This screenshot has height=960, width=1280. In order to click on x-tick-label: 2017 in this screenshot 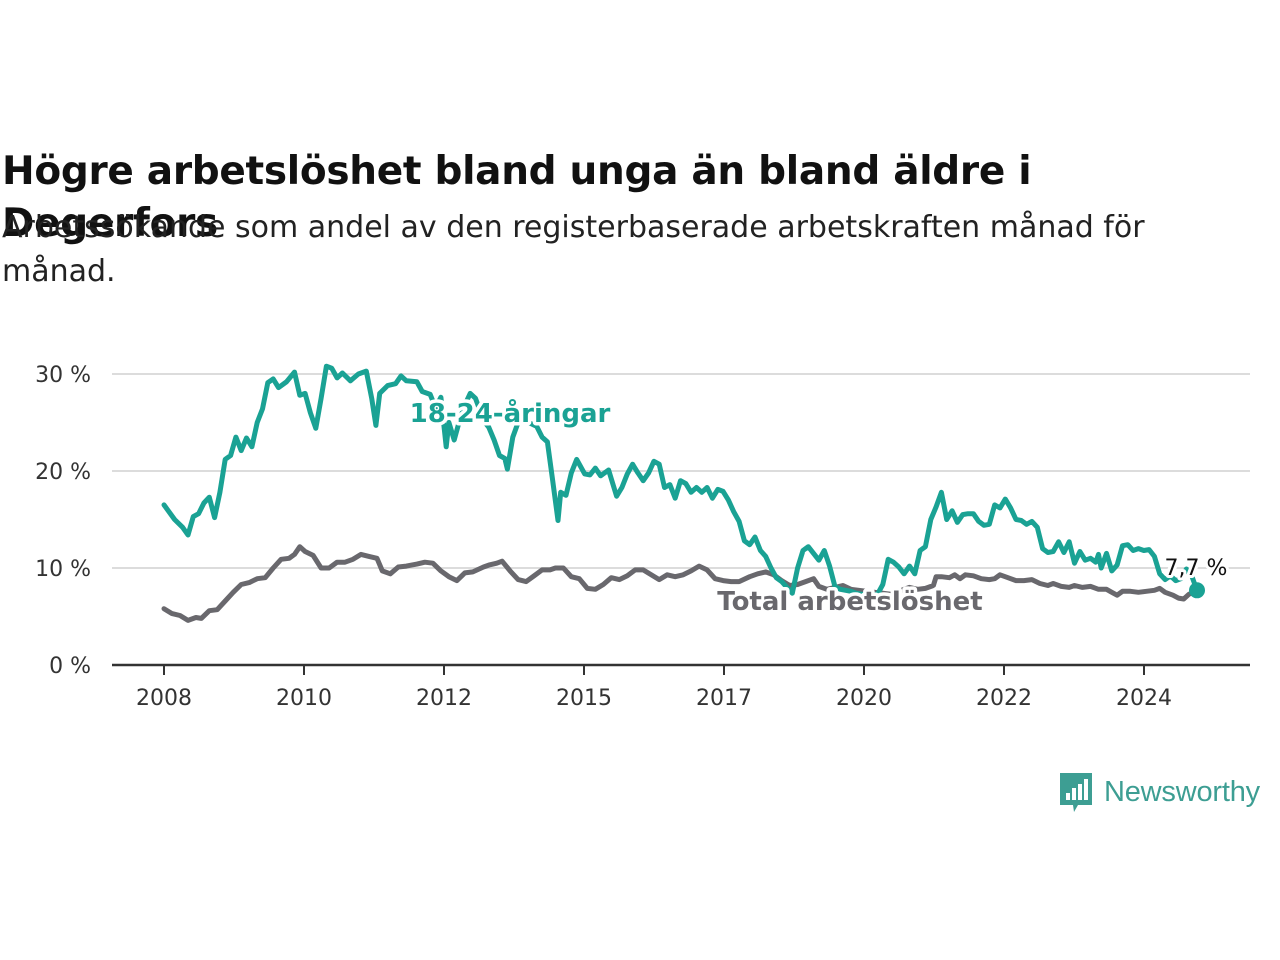, I will do `click(724, 698)`.